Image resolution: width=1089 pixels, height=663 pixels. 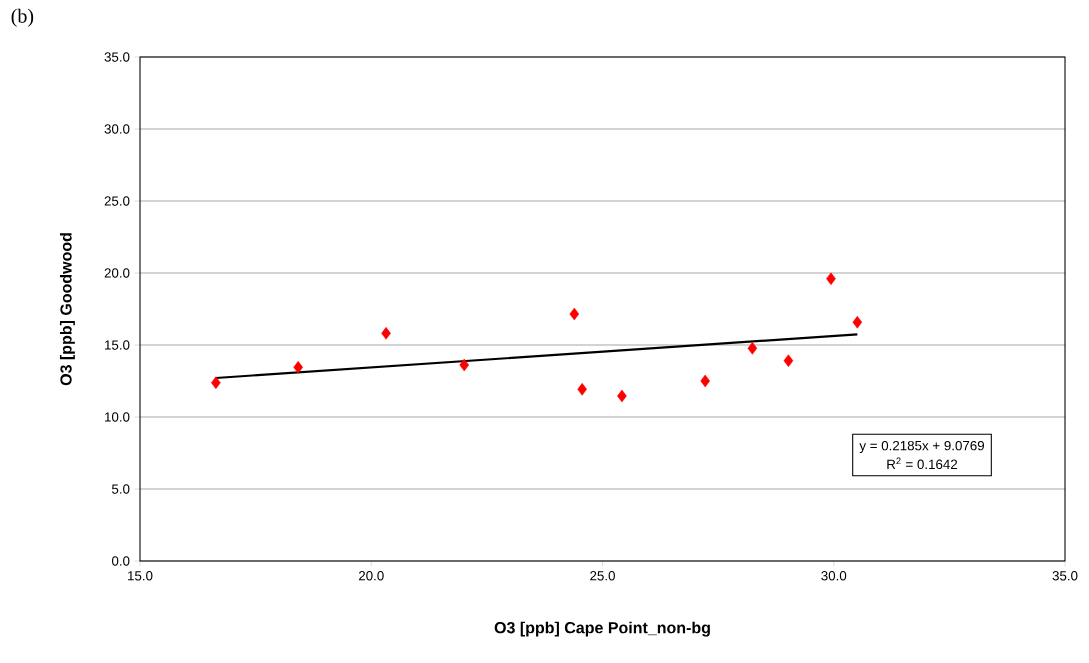 I want to click on y-tick-label: 20.0, so click(x=117, y=273).